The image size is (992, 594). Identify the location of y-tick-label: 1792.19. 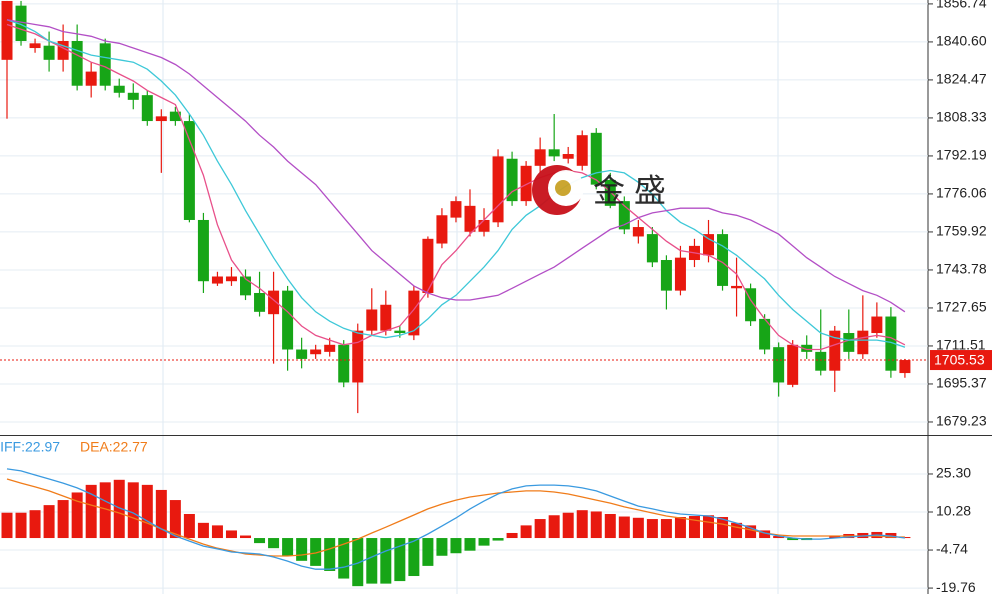
(961, 155).